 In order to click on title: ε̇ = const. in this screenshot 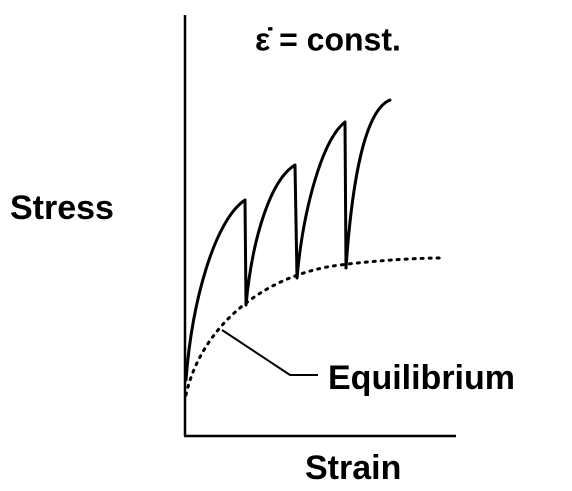, I will do `click(328, 39)`.